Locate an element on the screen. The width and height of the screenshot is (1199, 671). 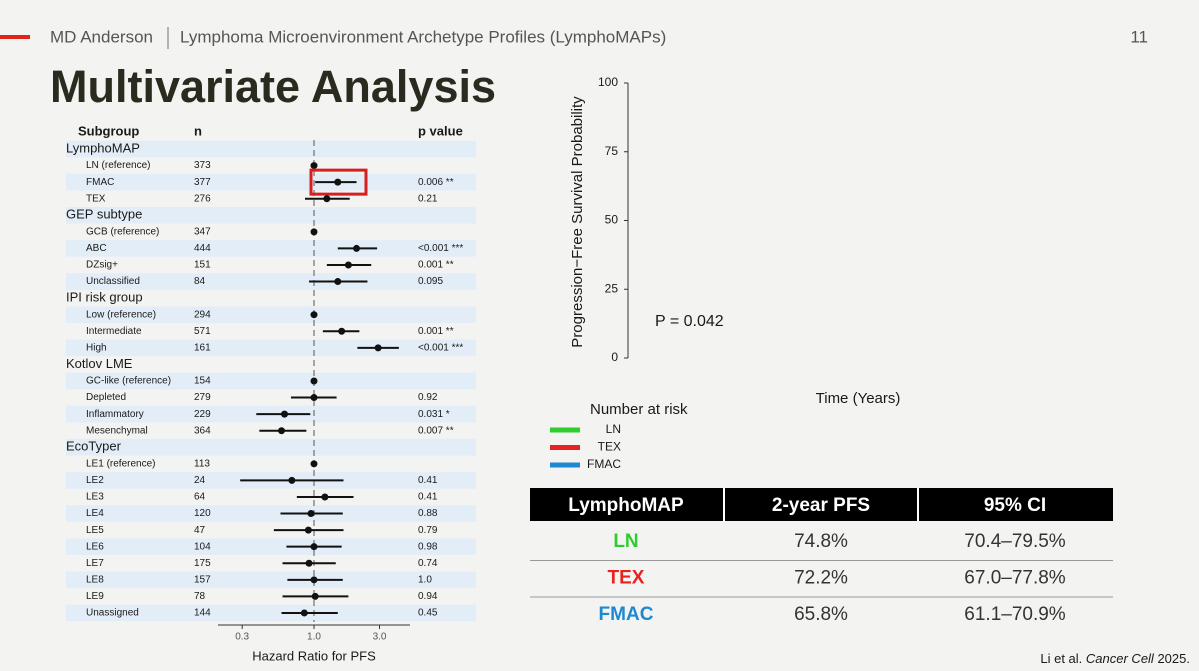
row-label: LE9 is located at coordinates (95, 596).